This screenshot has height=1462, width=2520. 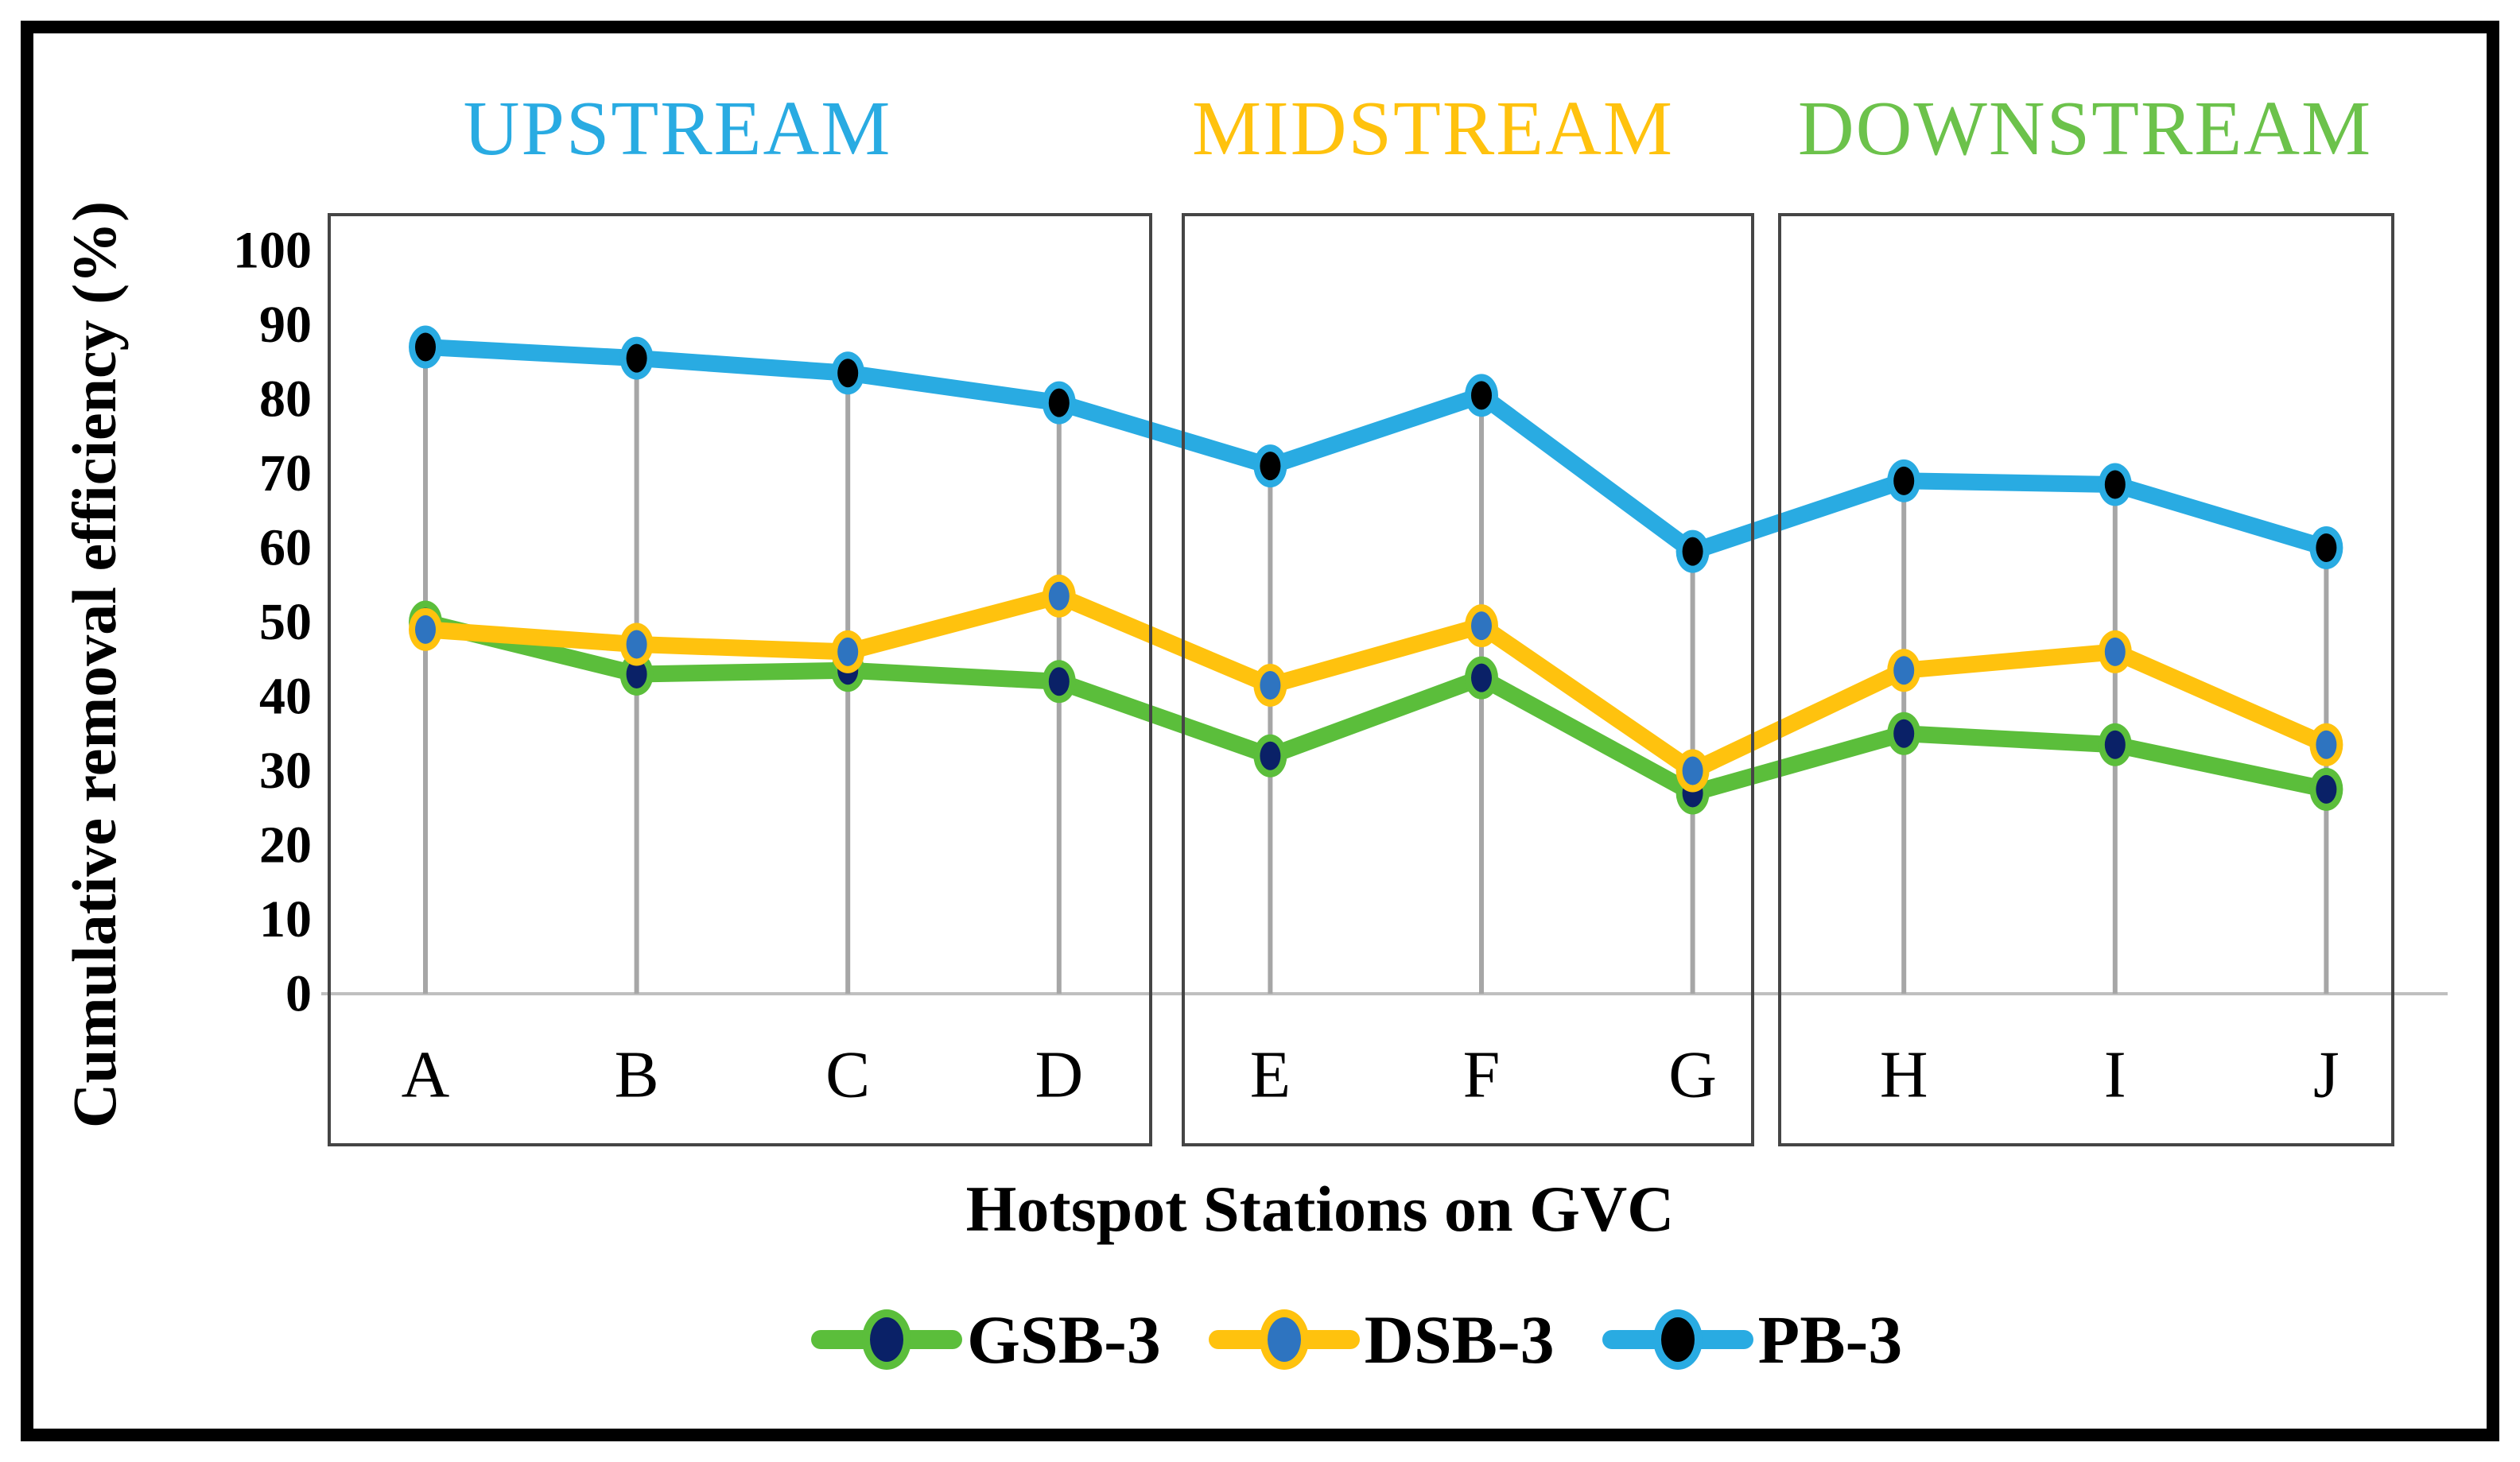 What do you see at coordinates (1059, 596) in the screenshot?
I see `marker-DSB-3-D` at bounding box center [1059, 596].